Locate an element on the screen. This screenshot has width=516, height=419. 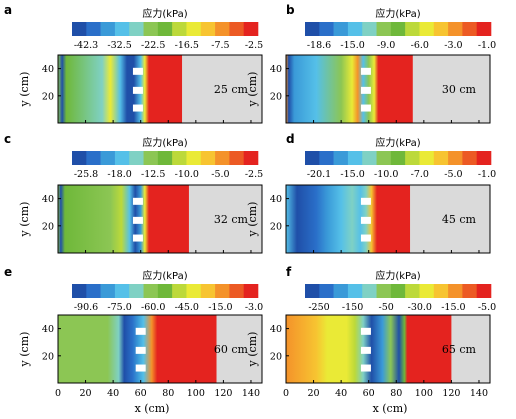
panel-letter: e is located at coordinates (8, 272).